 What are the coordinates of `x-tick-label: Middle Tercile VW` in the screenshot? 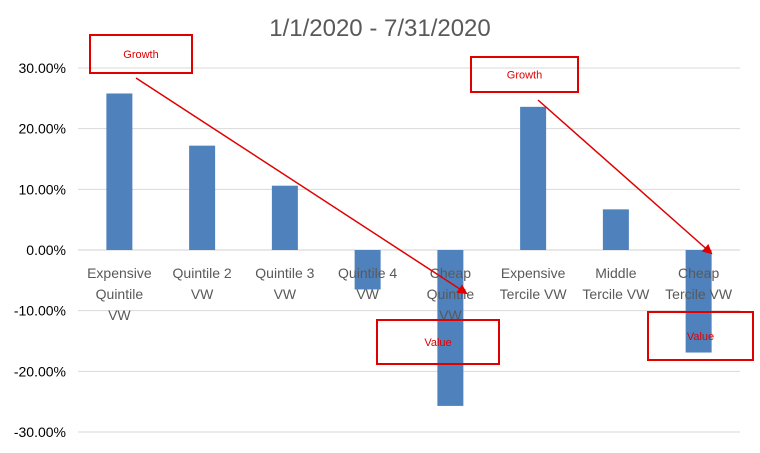 It's located at (616, 283).